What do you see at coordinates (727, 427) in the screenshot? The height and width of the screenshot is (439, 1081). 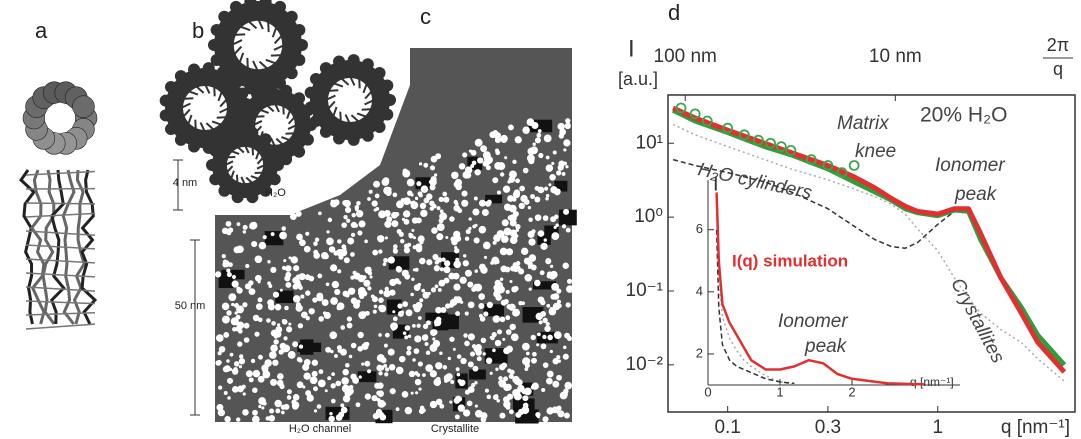 I see `x-tick-label: 0.1` at bounding box center [727, 427].